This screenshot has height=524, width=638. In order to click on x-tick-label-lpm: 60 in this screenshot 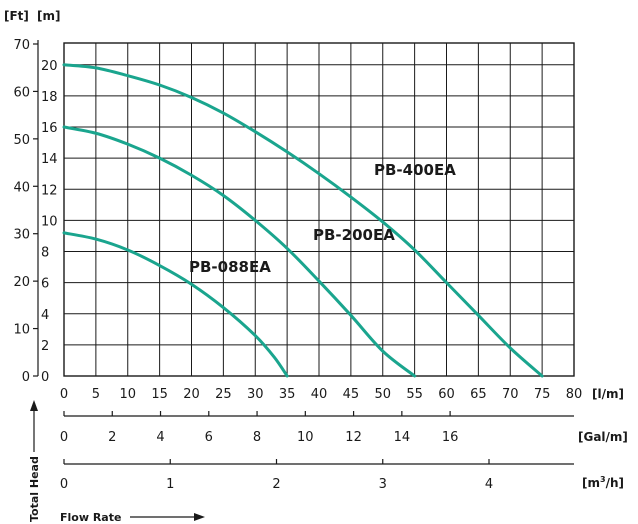, I will do `click(446, 394)`.